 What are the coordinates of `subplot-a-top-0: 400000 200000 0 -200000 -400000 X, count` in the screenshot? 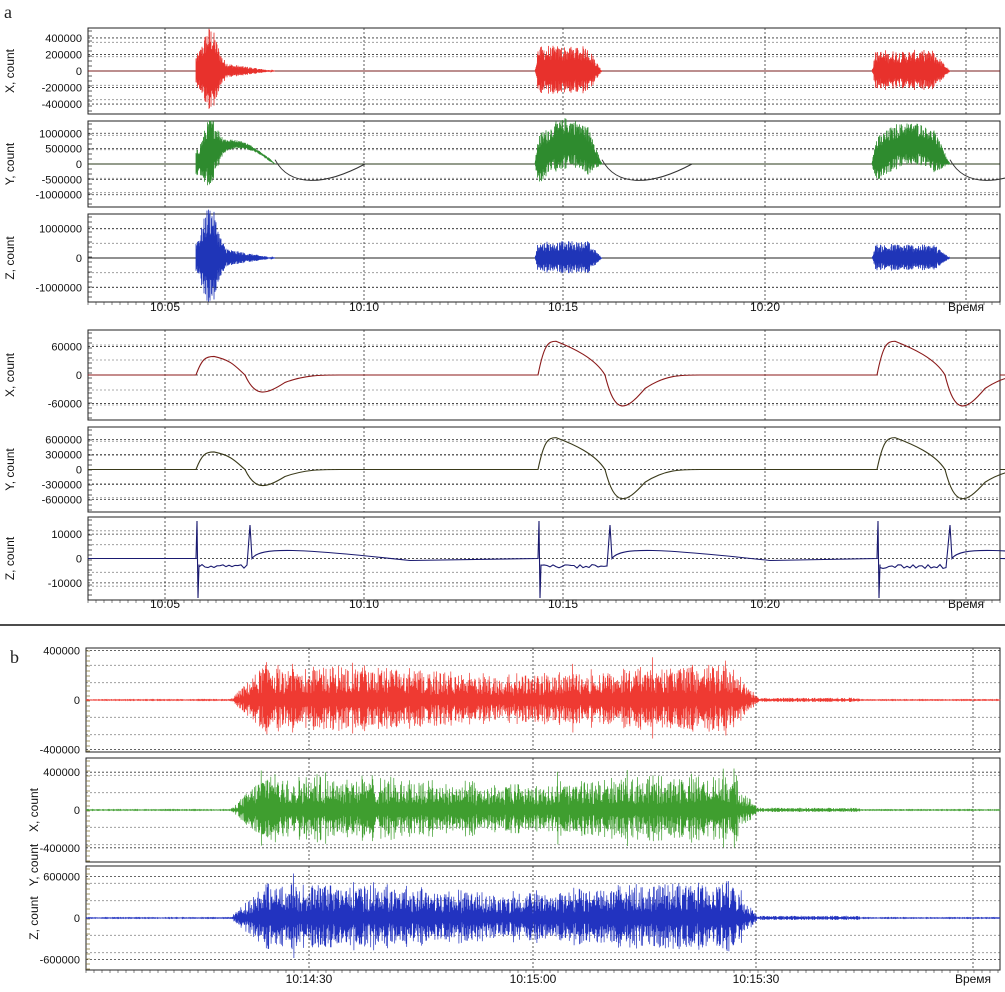 It's located at (502, 71).